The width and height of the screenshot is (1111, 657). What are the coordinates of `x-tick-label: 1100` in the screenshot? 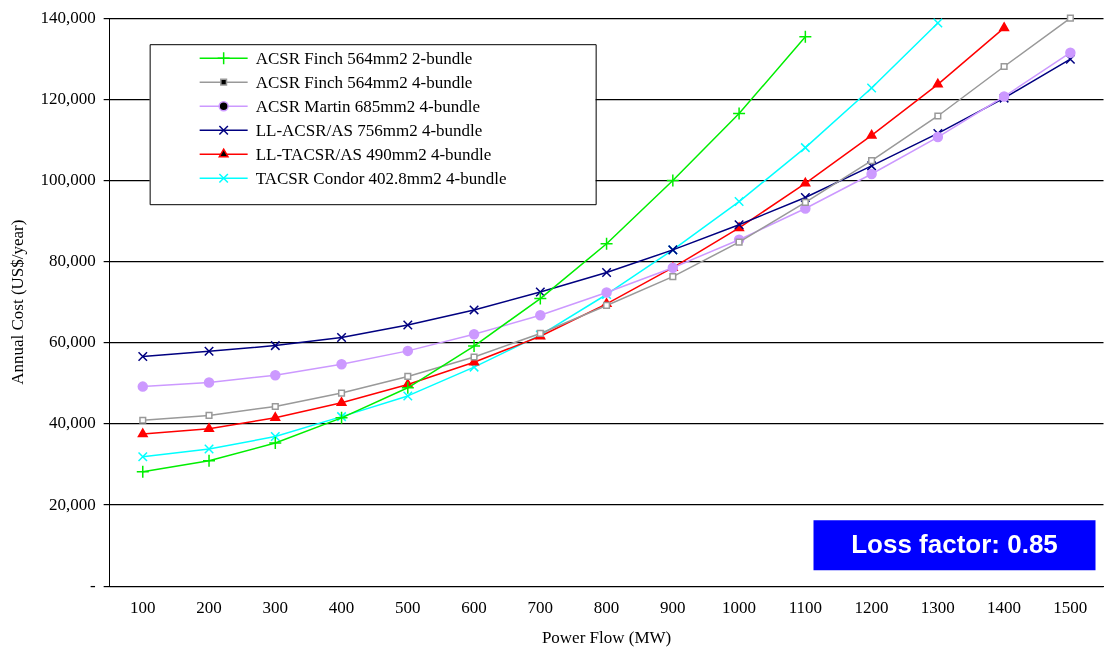 It's located at (805, 607).